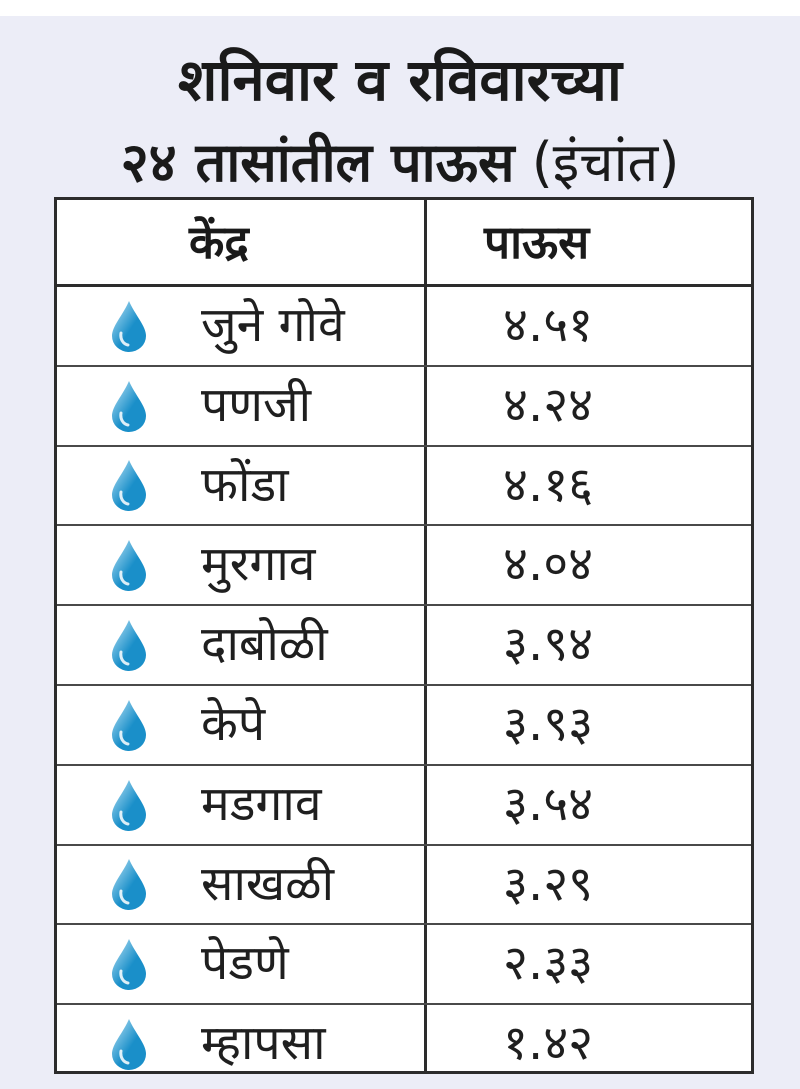  I want to click on rainfall-value: २.३३, so click(548, 963).